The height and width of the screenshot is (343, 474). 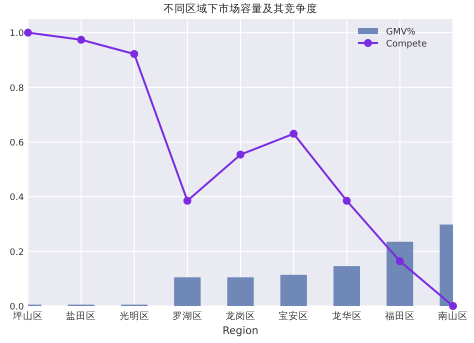 What do you see at coordinates (81, 316) in the screenshot?
I see `x-tick-label: 盐田区` at bounding box center [81, 316].